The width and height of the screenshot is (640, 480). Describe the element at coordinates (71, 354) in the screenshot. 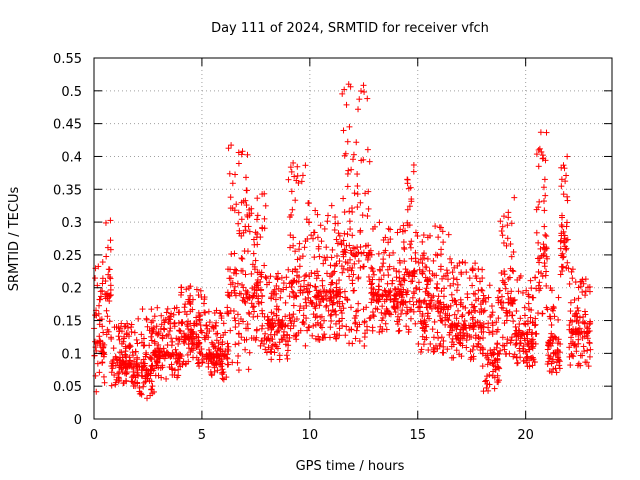

I see `y-tick-label: 0.1` at that location.